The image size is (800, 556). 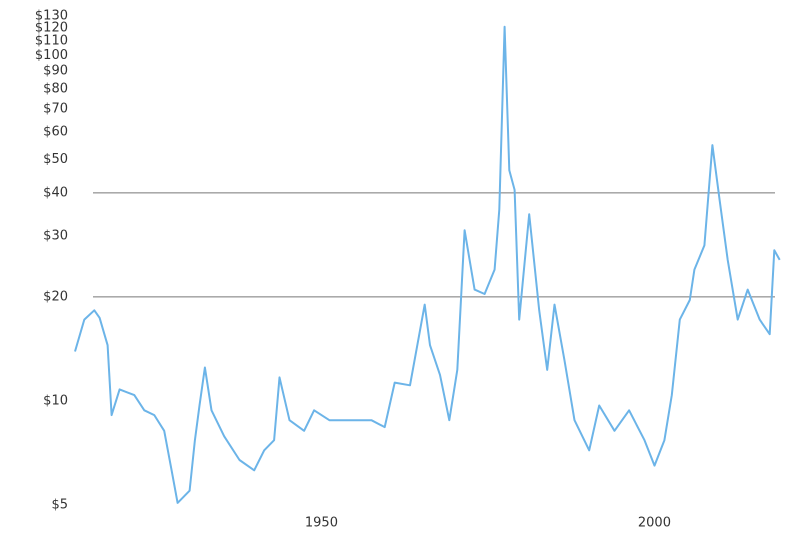 I want to click on y-tick-label: $40, so click(x=55, y=192).